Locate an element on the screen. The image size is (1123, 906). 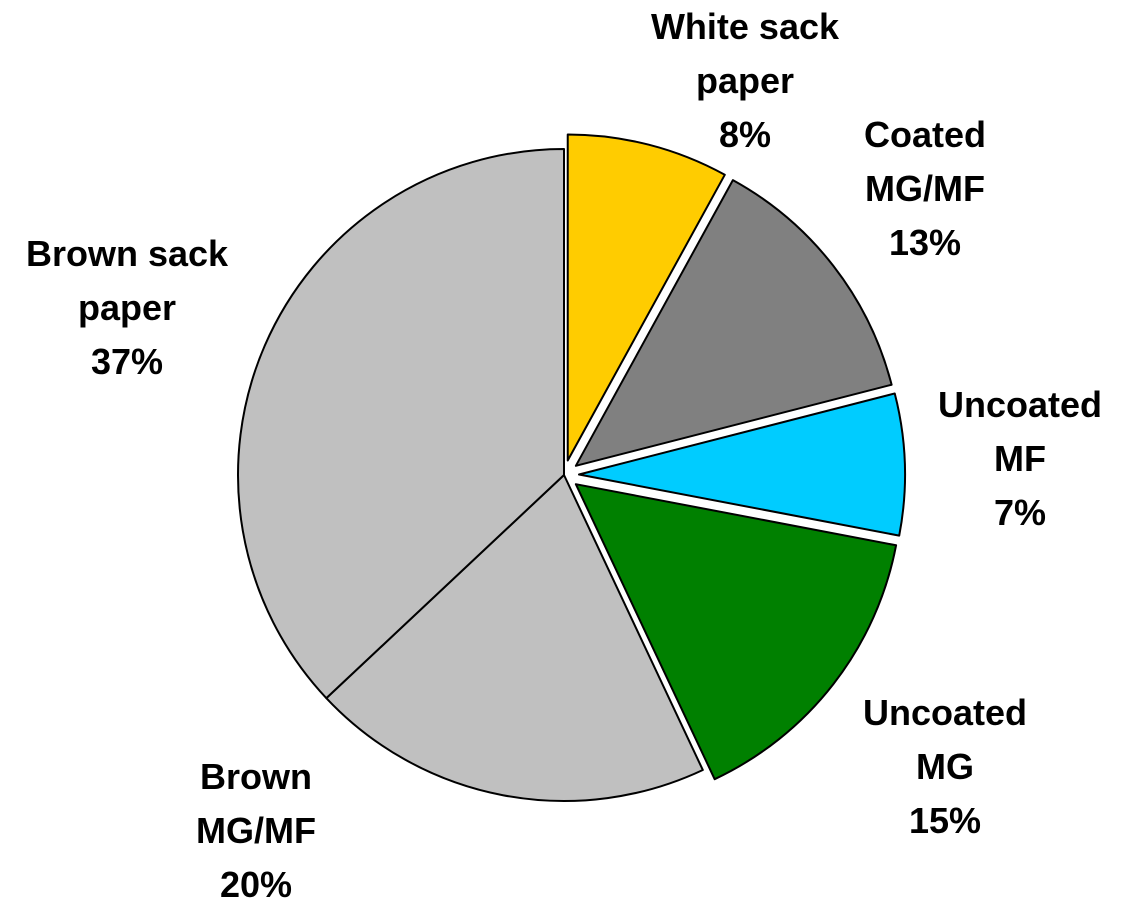
slice-value-label: 8% is located at coordinates (745, 134).